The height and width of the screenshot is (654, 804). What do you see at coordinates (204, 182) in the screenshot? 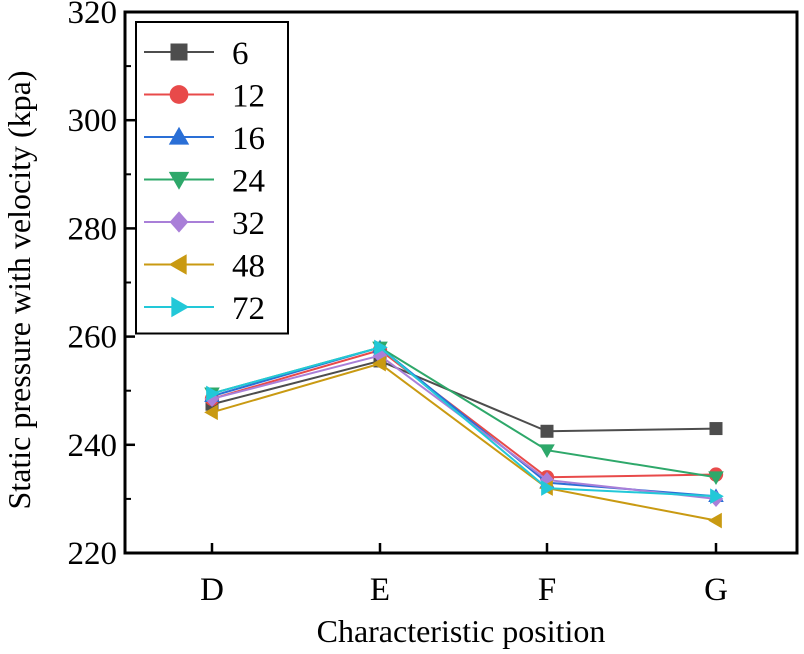
I see `legend-entry: 24` at bounding box center [204, 182].